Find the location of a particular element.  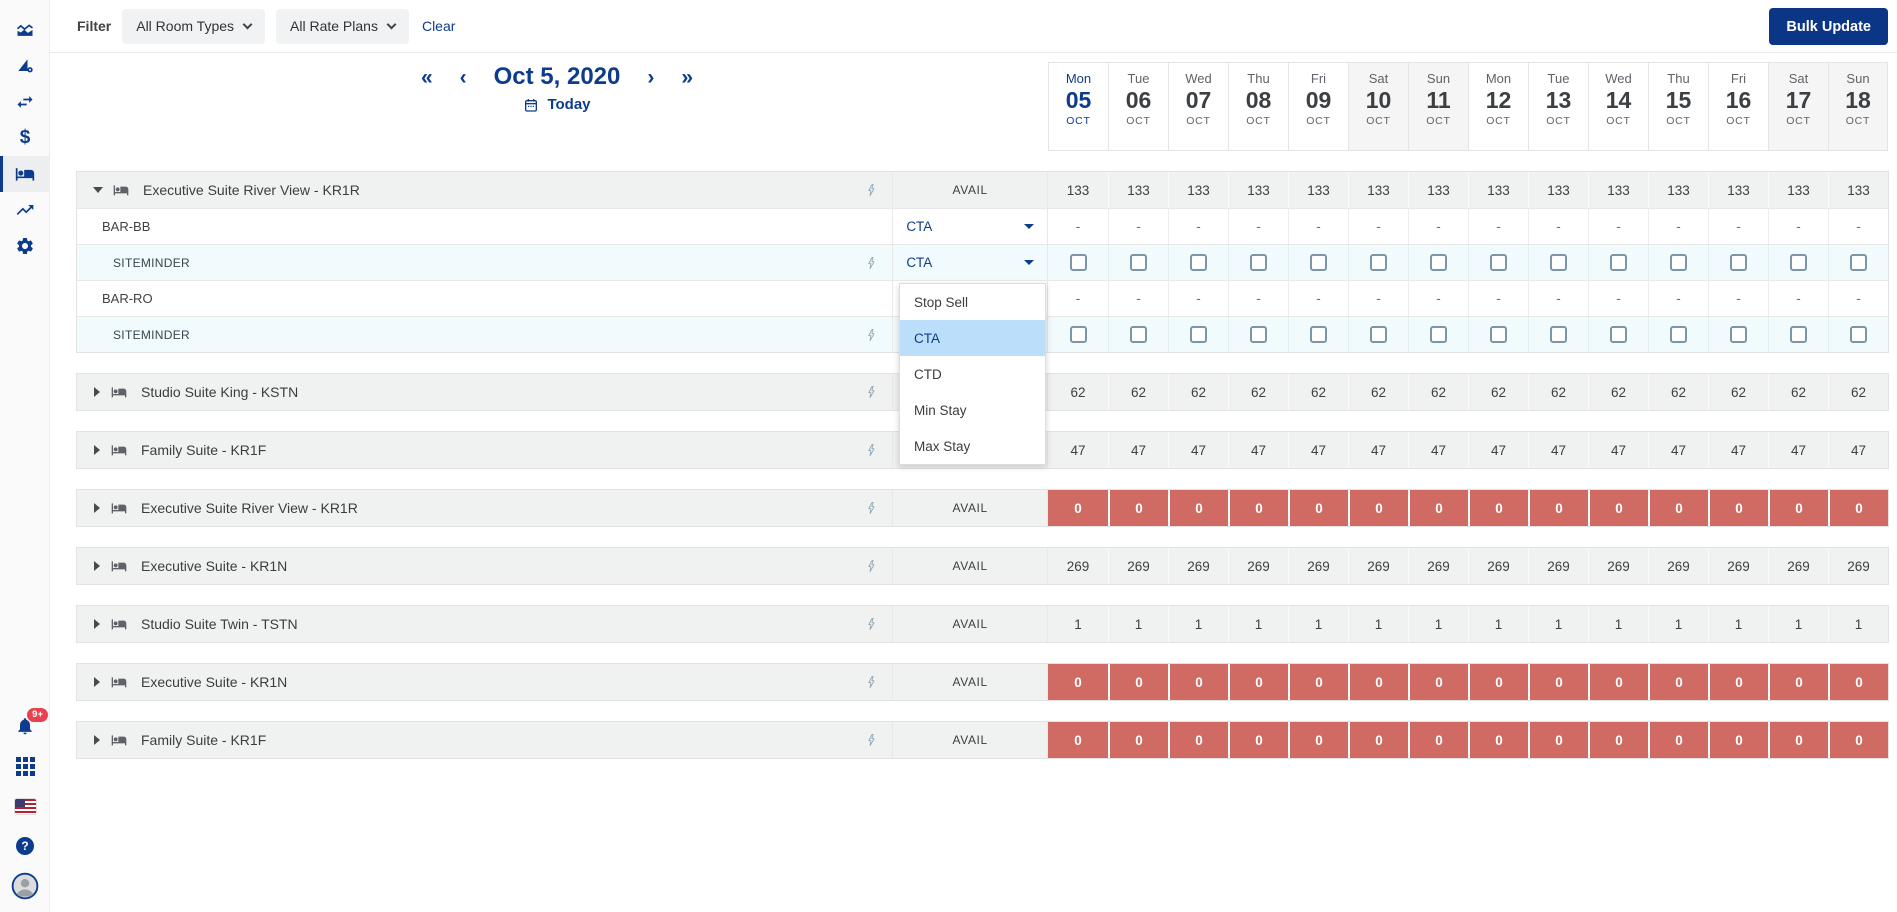

room-row-header: Executive Suite River View - KR1R is located at coordinates (484, 508).